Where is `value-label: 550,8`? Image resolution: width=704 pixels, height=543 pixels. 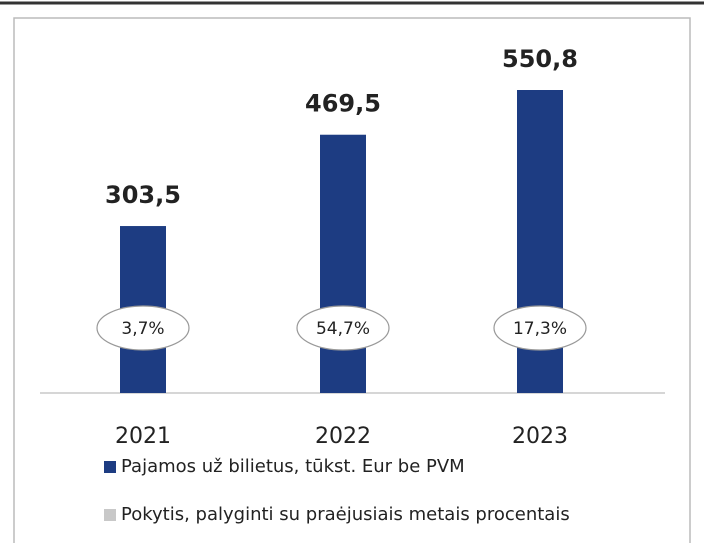 value-label: 550,8 is located at coordinates (540, 59).